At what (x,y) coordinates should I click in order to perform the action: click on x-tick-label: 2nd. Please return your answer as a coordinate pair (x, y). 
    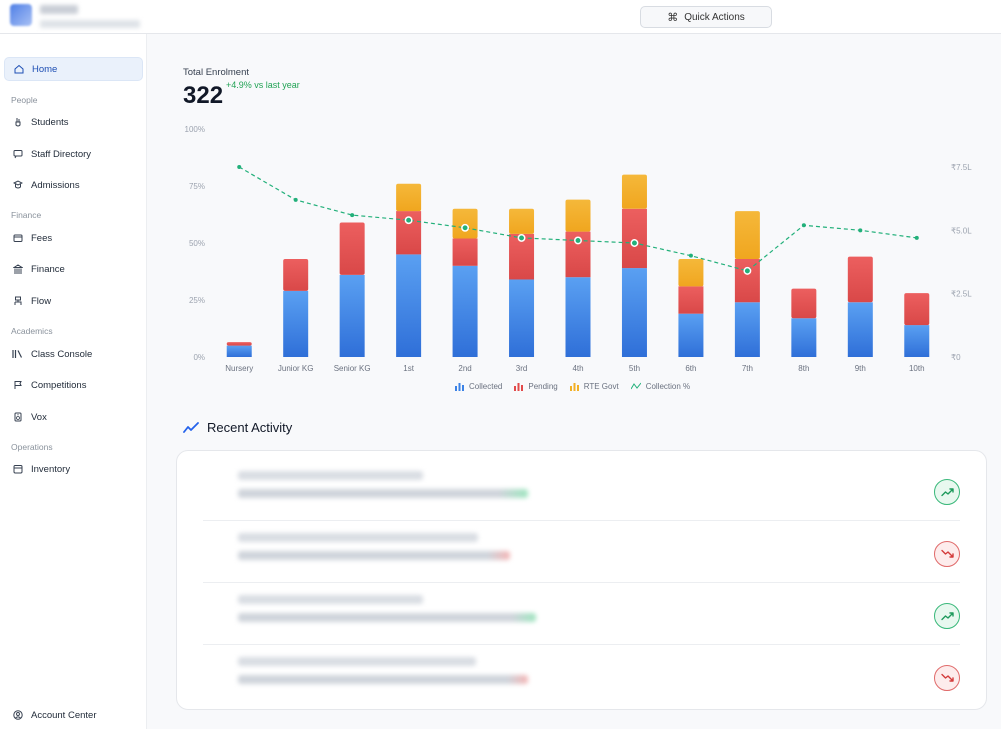
    Looking at the image, I should click on (464, 368).